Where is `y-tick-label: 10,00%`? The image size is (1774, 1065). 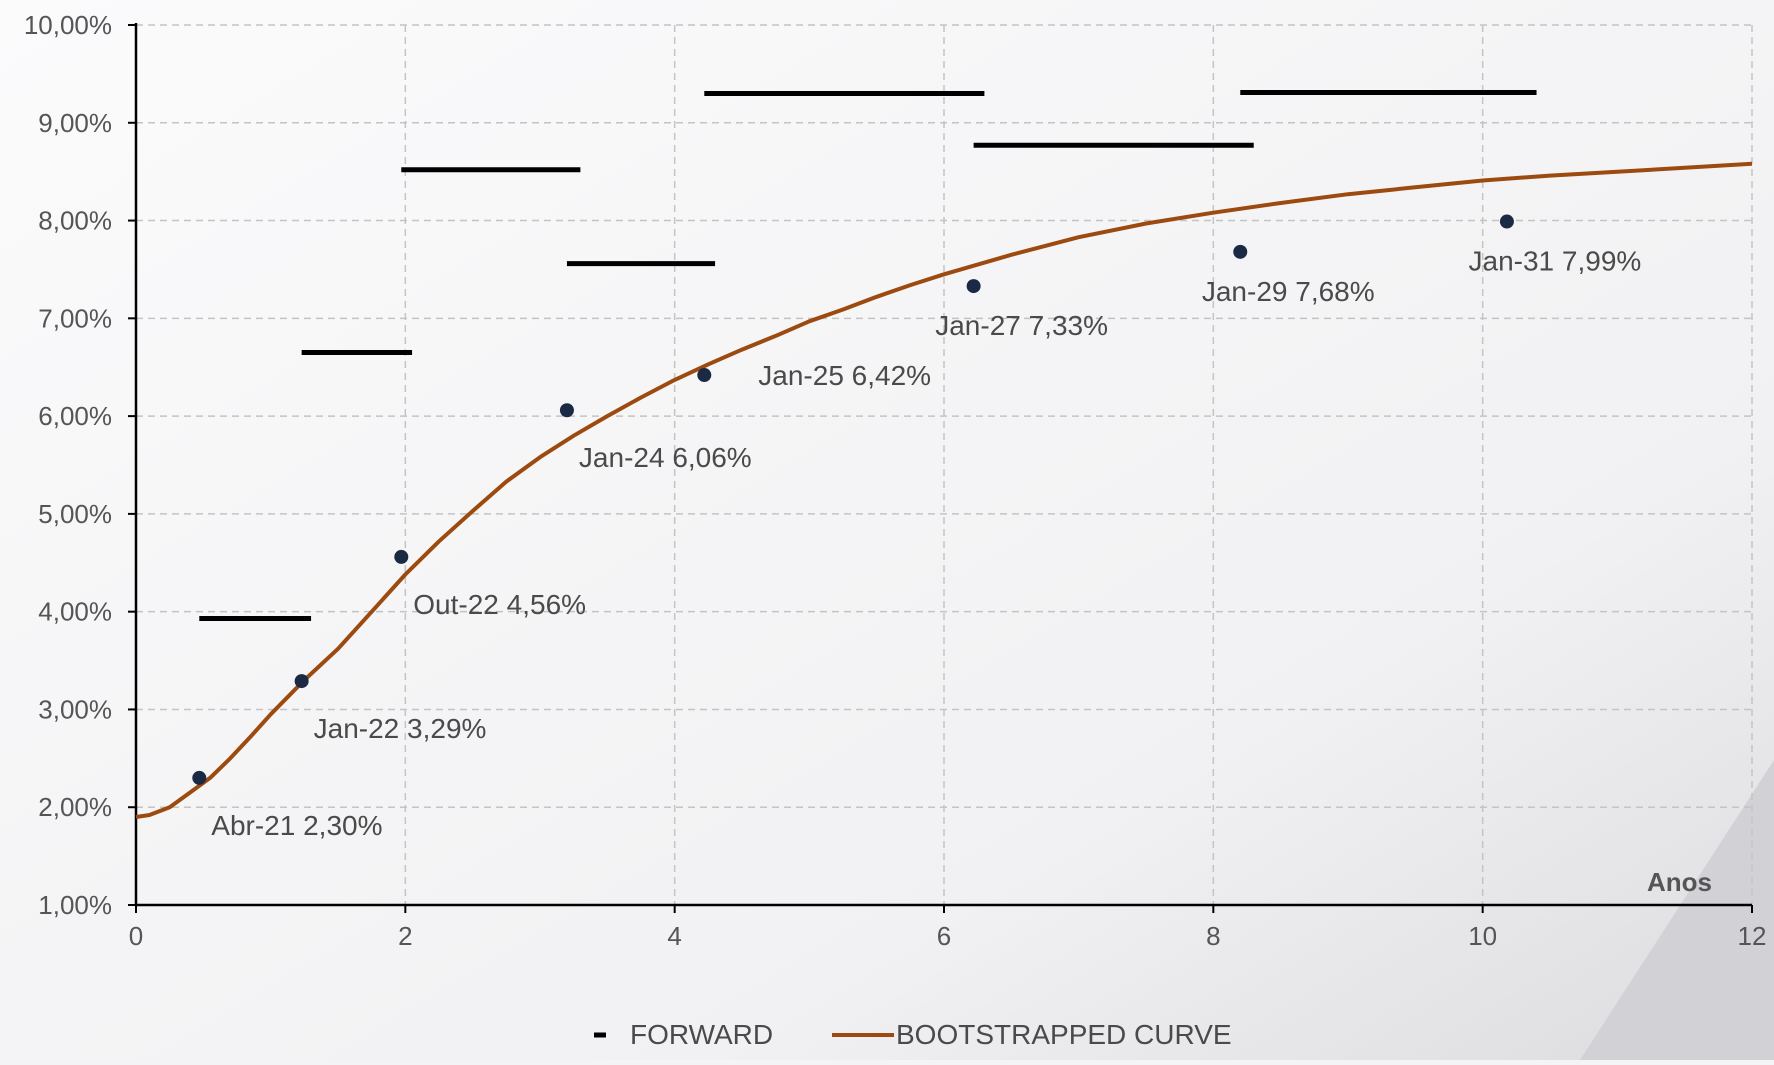
y-tick-label: 10,00% is located at coordinates (68, 25).